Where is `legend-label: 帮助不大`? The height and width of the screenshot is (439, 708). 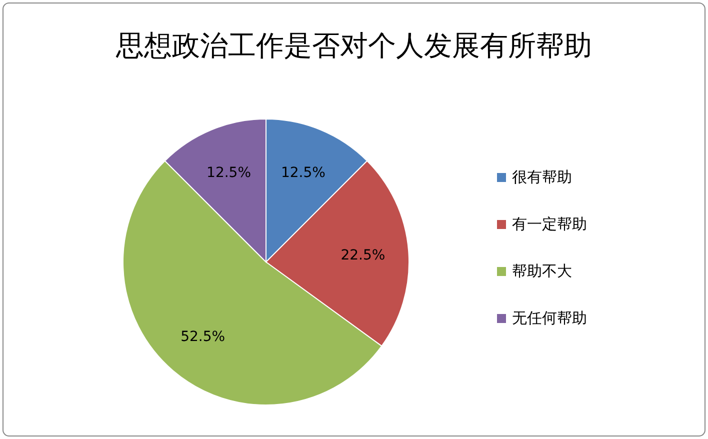 legend-label: 帮助不大 is located at coordinates (542, 271).